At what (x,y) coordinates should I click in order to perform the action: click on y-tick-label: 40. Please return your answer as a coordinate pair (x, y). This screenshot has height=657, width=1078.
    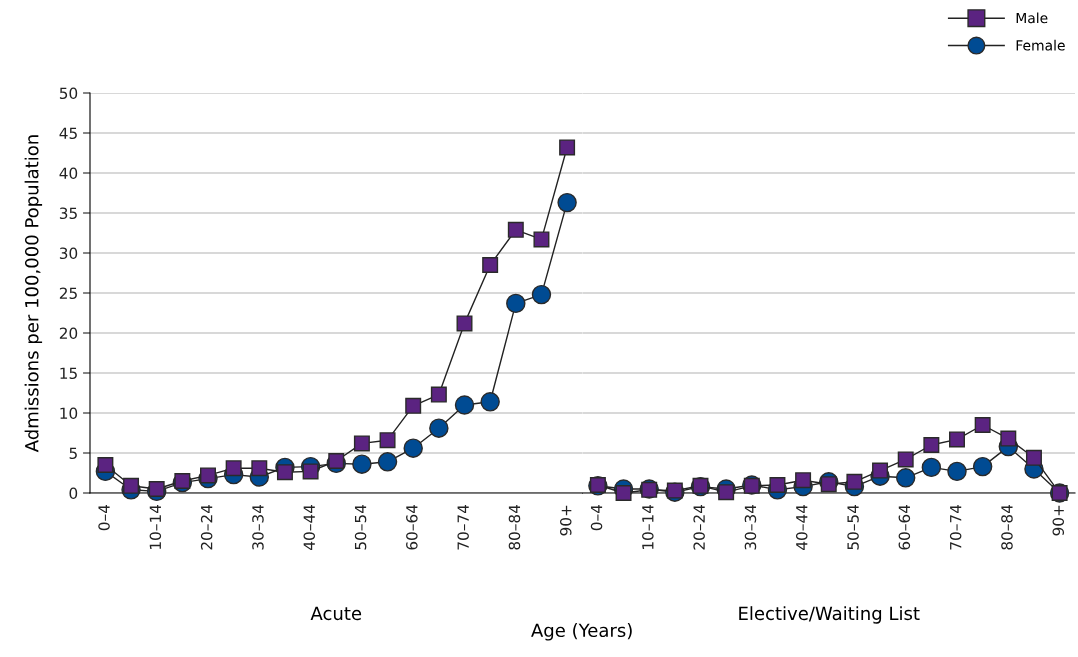
    Looking at the image, I should click on (68, 173).